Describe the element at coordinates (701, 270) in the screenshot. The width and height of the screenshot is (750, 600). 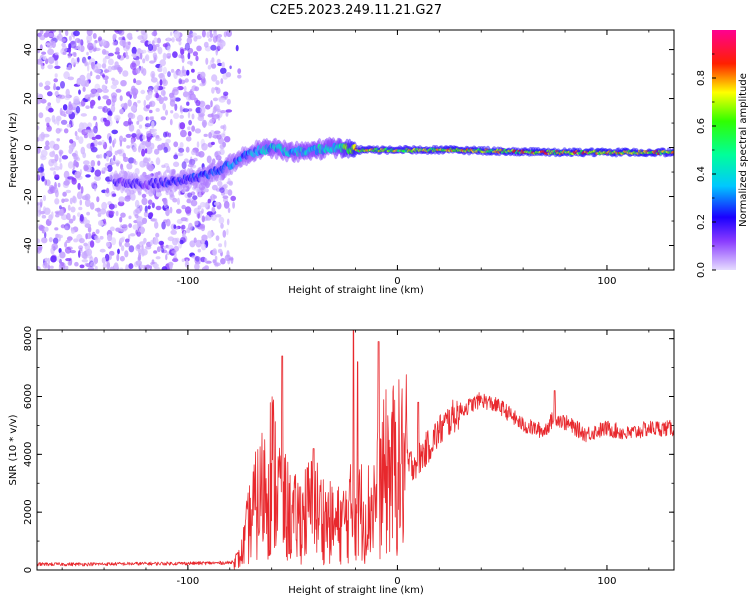
I see `colorbar-tick-label: 0.0` at that location.